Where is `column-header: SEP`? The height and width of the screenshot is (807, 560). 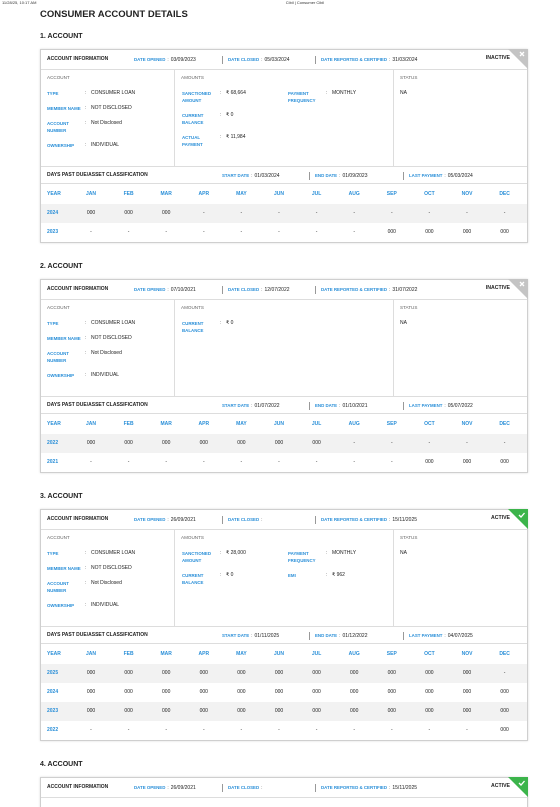
column-header: SEP is located at coordinates (391, 654).